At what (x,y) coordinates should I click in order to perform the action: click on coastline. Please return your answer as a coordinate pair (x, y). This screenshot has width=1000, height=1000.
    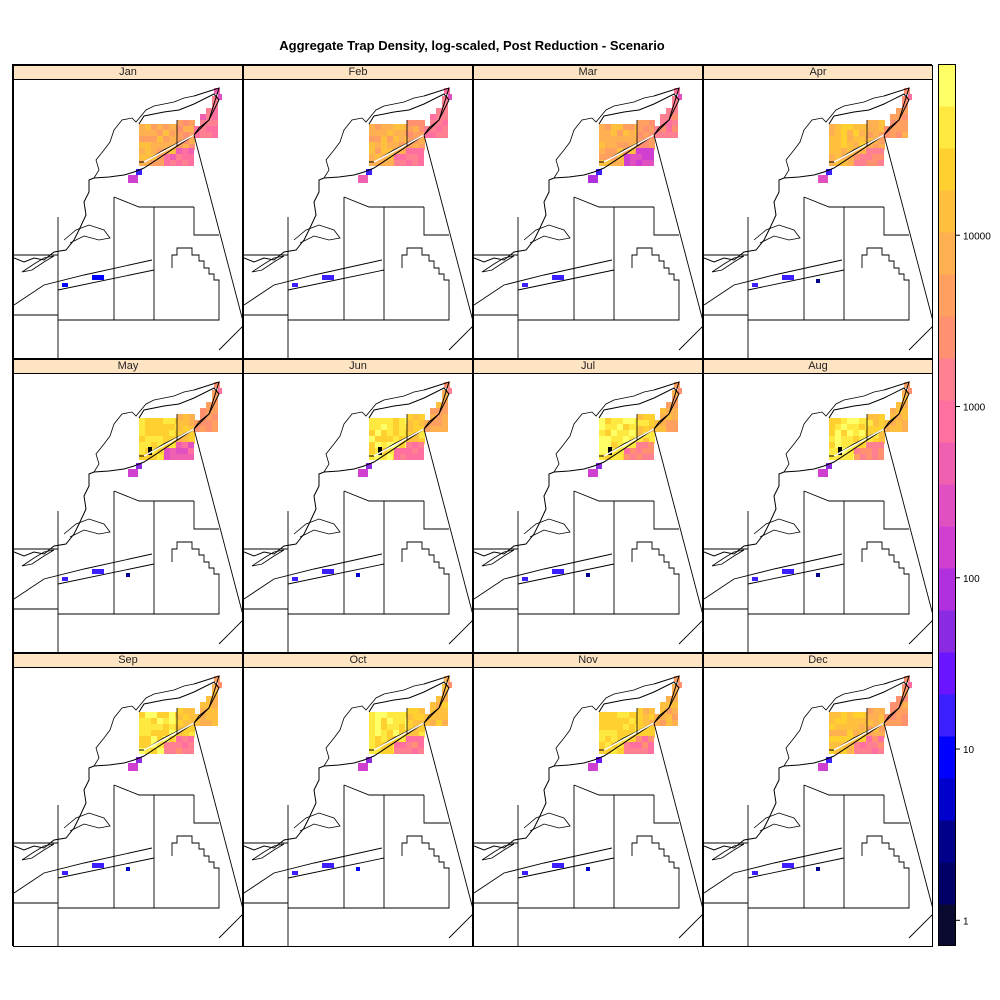
    Looking at the image, I should click on (807, 763).